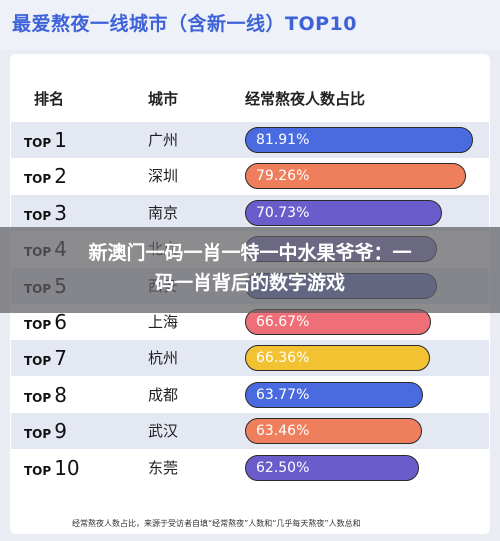  Describe the element at coordinates (283, 322) in the screenshot. I see `bar-value-label: 66.67%` at that location.